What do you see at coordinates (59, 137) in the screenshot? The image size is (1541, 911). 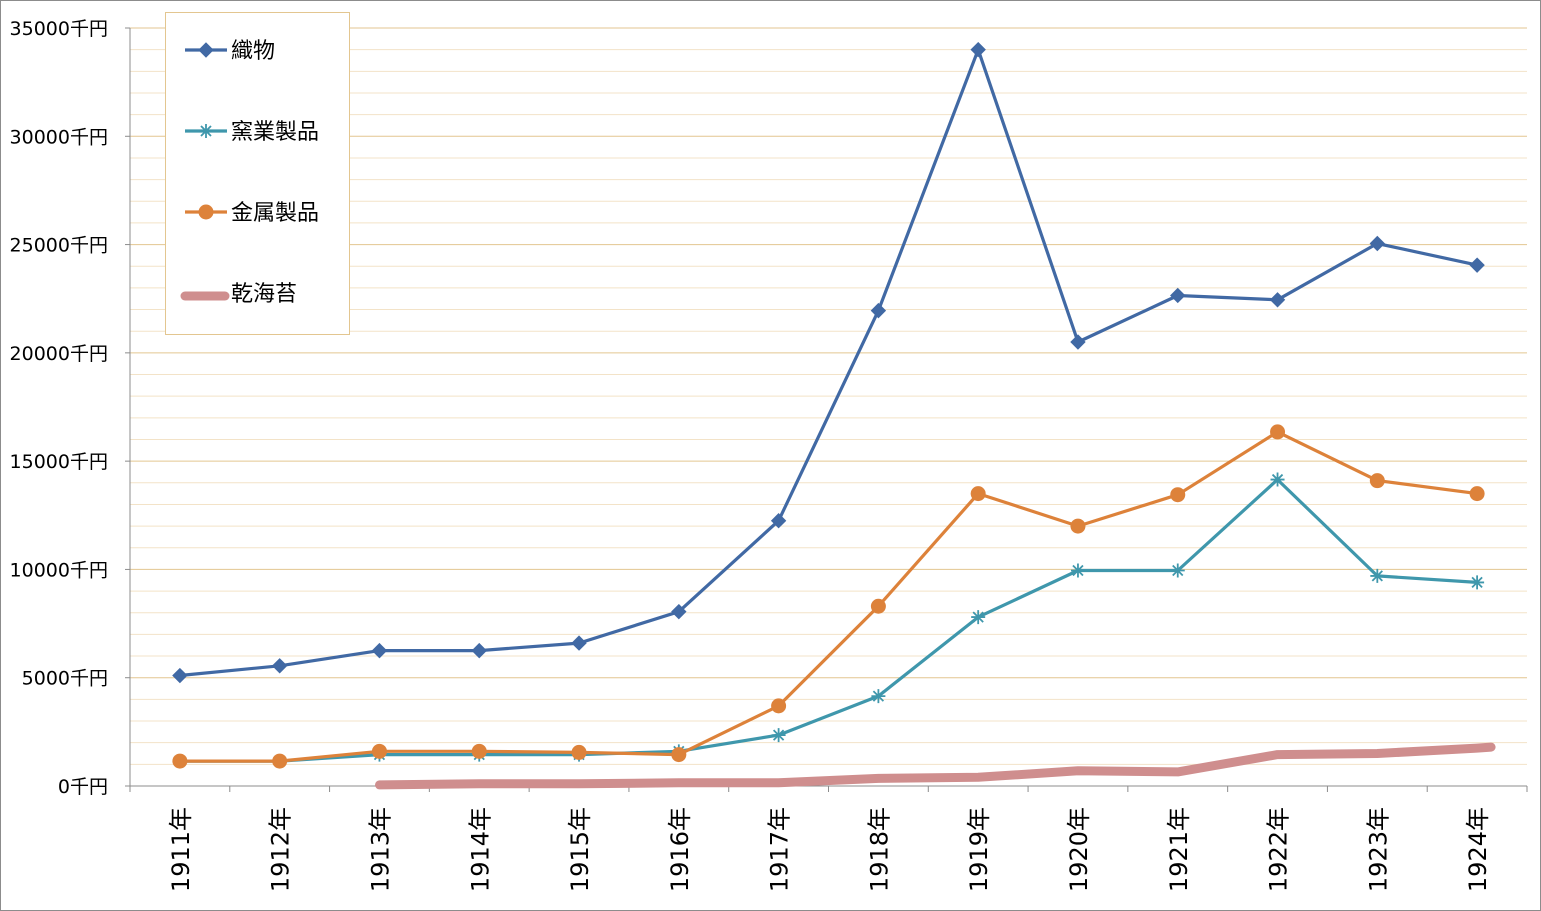 I see `y-tick-label: 30000千円` at bounding box center [59, 137].